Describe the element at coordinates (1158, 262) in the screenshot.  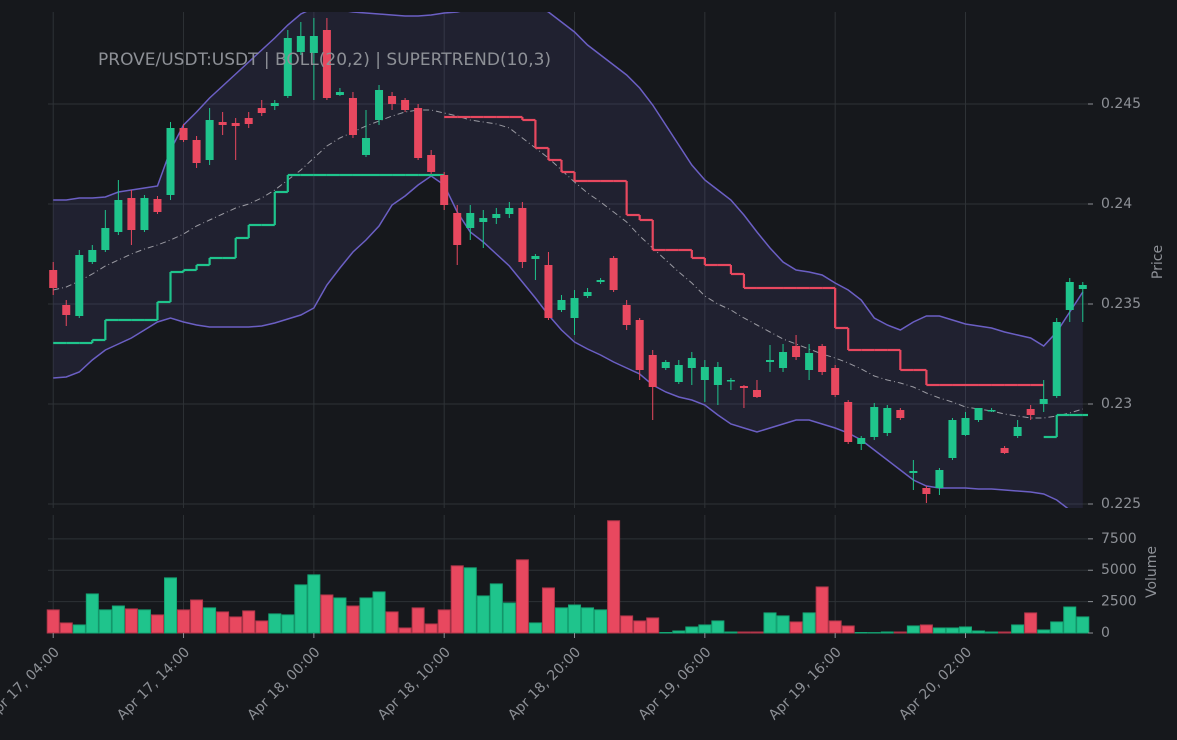
I see `y-axis-label: Price` at that location.